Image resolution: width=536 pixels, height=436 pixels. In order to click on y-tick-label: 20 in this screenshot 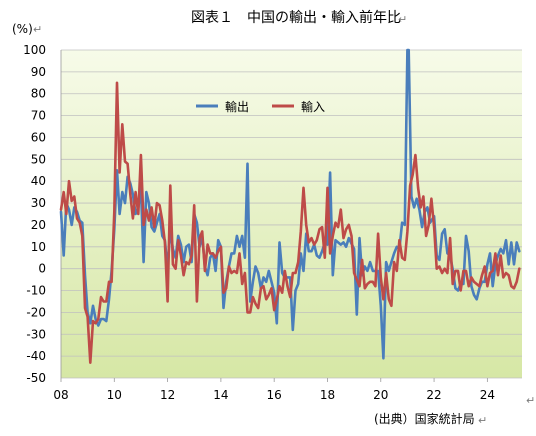, I will do `click(38, 225)`.